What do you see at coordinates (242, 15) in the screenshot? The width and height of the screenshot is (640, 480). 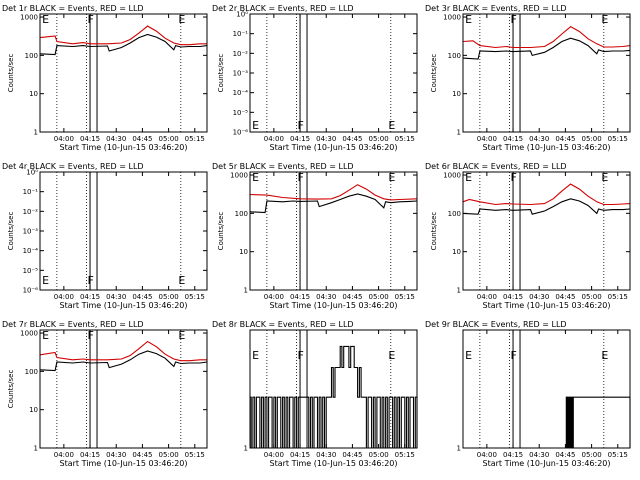 I see `panel-2-ytick-label-7: 10⁰` at bounding box center [242, 15].